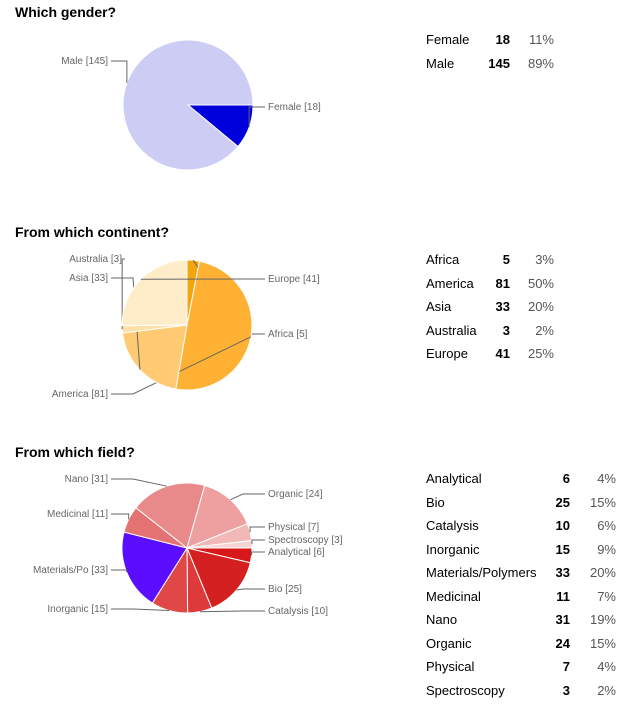 This screenshot has width=626, height=705. What do you see at coordinates (154, 357) in the screenshot?
I see `pie-slice-asia` at bounding box center [154, 357].